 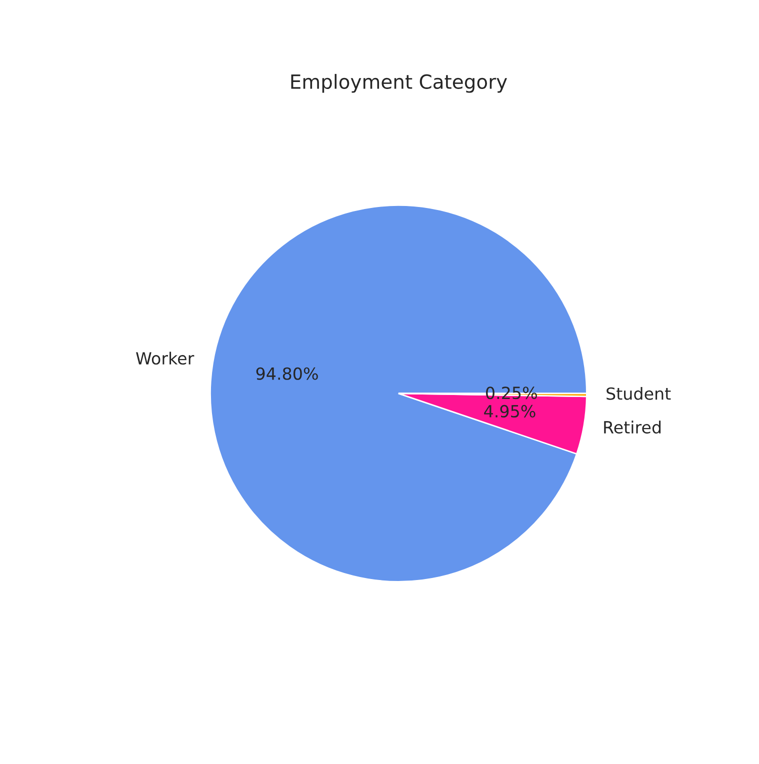 What do you see at coordinates (399, 83) in the screenshot?
I see `chart-title: Employment Category` at bounding box center [399, 83].